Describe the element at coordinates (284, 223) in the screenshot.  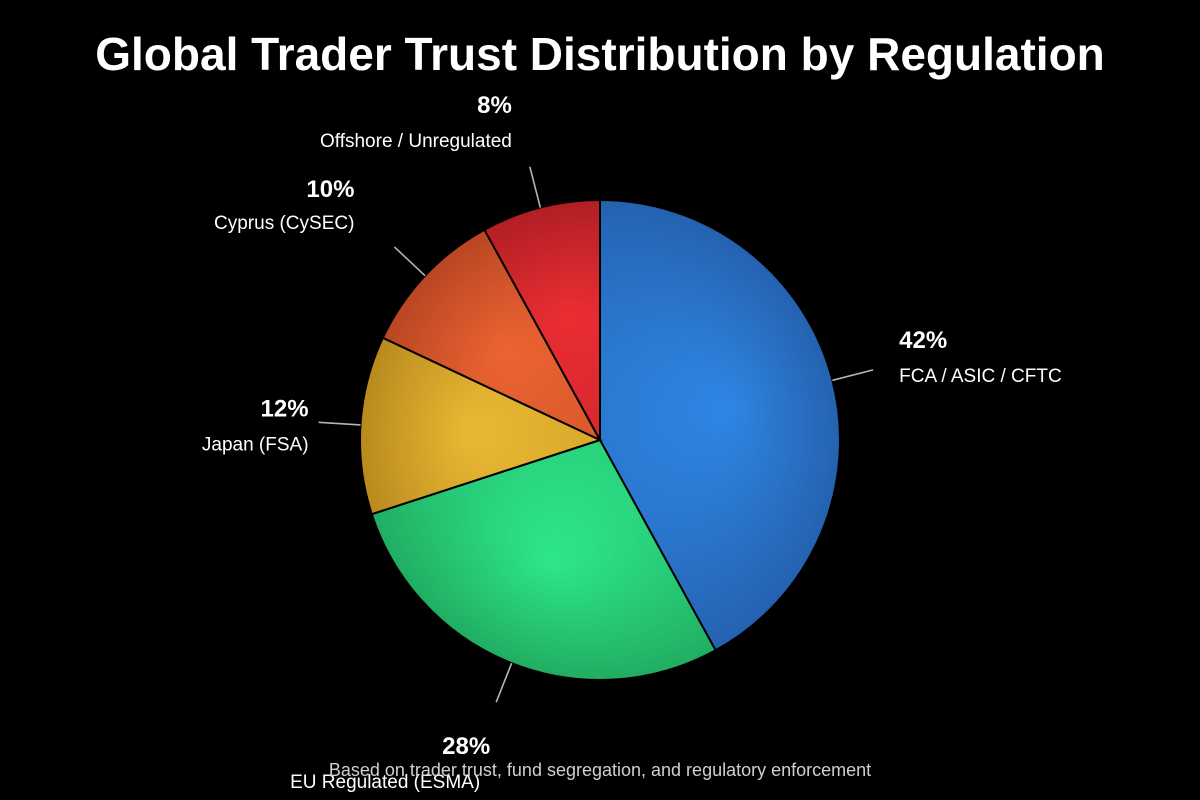
I see `slice-name-label: Cyprus (CySEC)` at that location.